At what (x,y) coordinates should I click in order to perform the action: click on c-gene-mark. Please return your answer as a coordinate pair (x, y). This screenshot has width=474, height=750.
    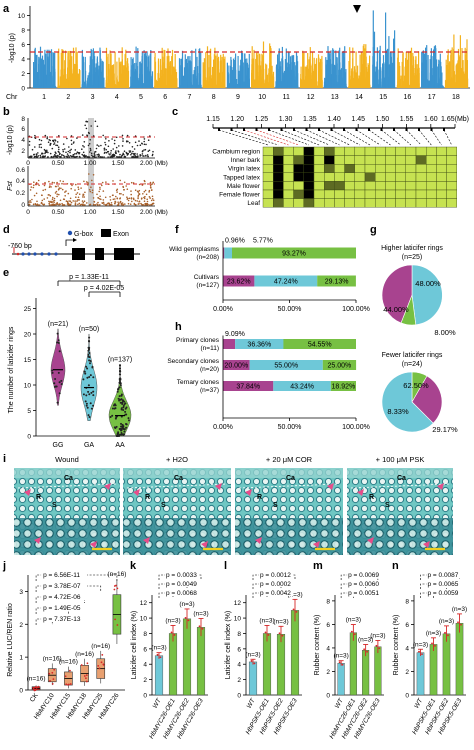
    Looking at the image, I should click on (231, 129).